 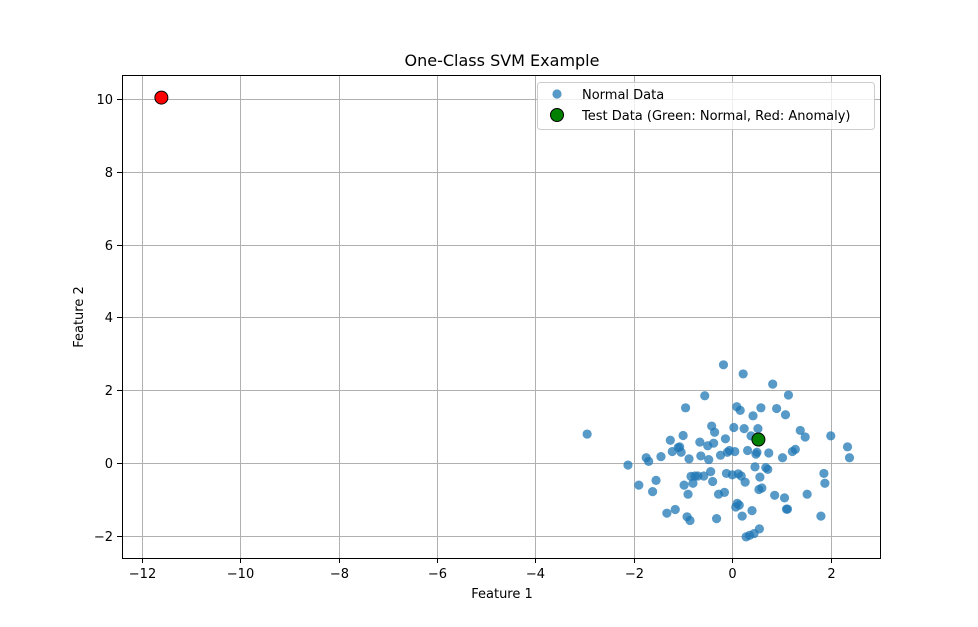 I want to click on legend-label-normal-data: Normal Data, so click(x=623, y=95).